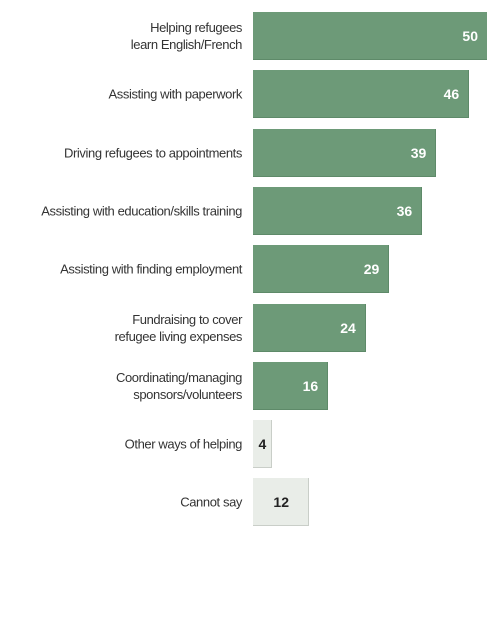  What do you see at coordinates (418, 152) in the screenshot?
I see `bar-value-label: 39` at bounding box center [418, 152].